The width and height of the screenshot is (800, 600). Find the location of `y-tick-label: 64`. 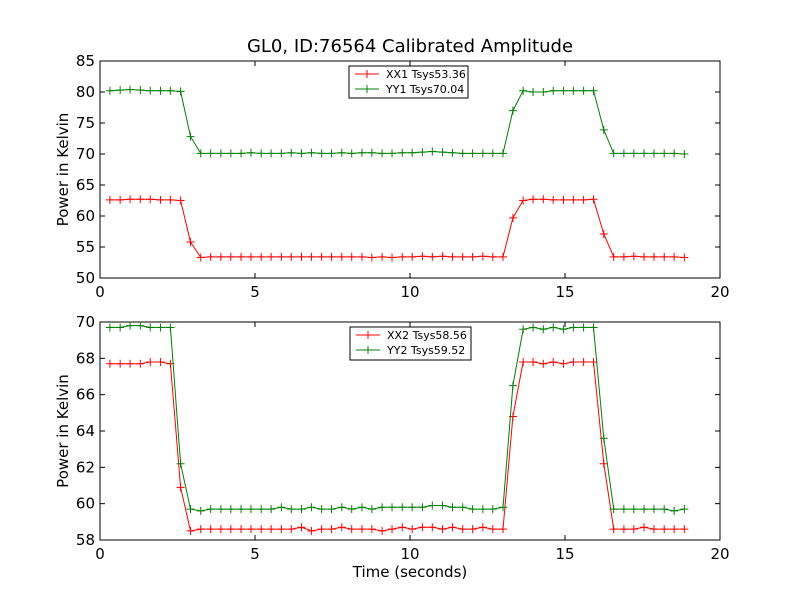

y-tick-label: 64 is located at coordinates (85, 431).